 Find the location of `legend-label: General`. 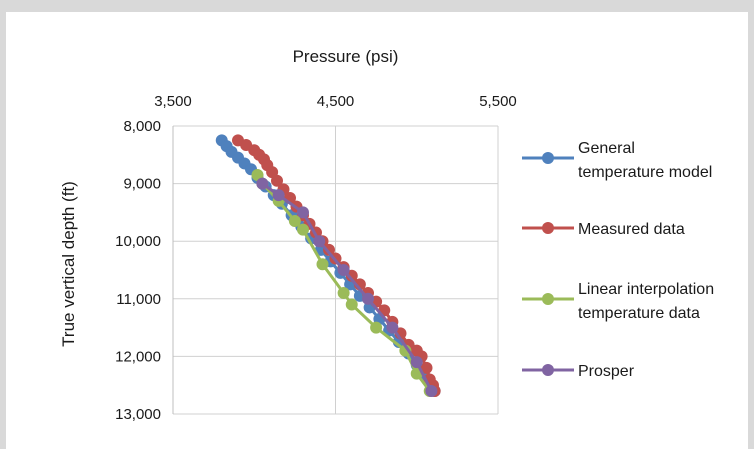

legend-label: General is located at coordinates (606, 148).